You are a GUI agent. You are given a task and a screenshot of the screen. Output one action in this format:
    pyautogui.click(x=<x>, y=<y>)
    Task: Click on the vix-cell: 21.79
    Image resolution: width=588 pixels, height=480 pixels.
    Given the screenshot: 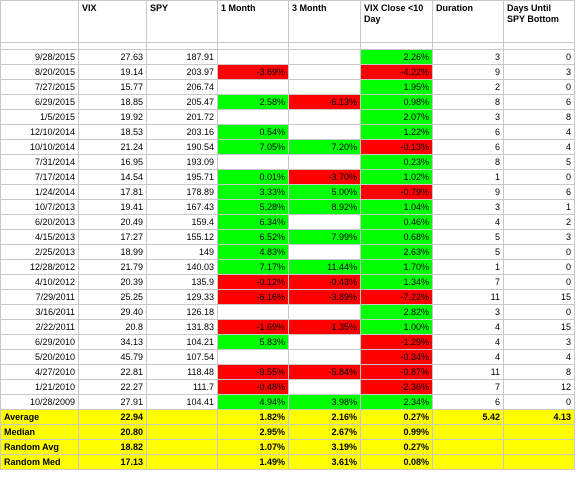 What is the action you would take?
    pyautogui.click(x=112, y=267)
    